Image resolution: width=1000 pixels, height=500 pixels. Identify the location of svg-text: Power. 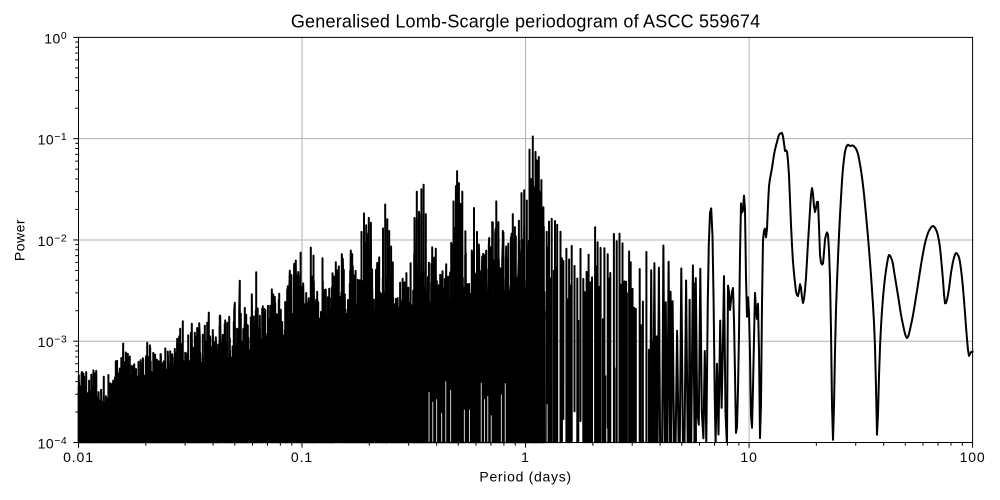
(19, 240).